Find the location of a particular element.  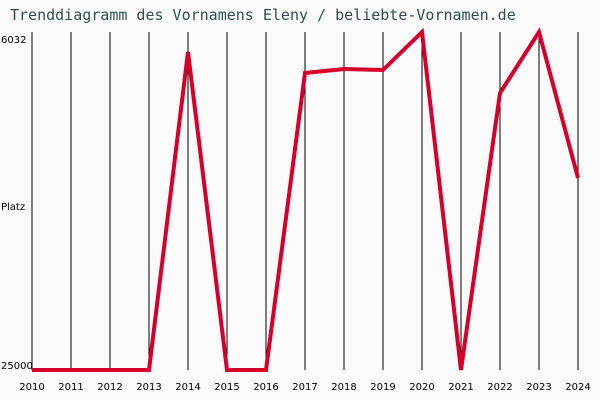

y-axis-label: Platz is located at coordinates (13, 207).